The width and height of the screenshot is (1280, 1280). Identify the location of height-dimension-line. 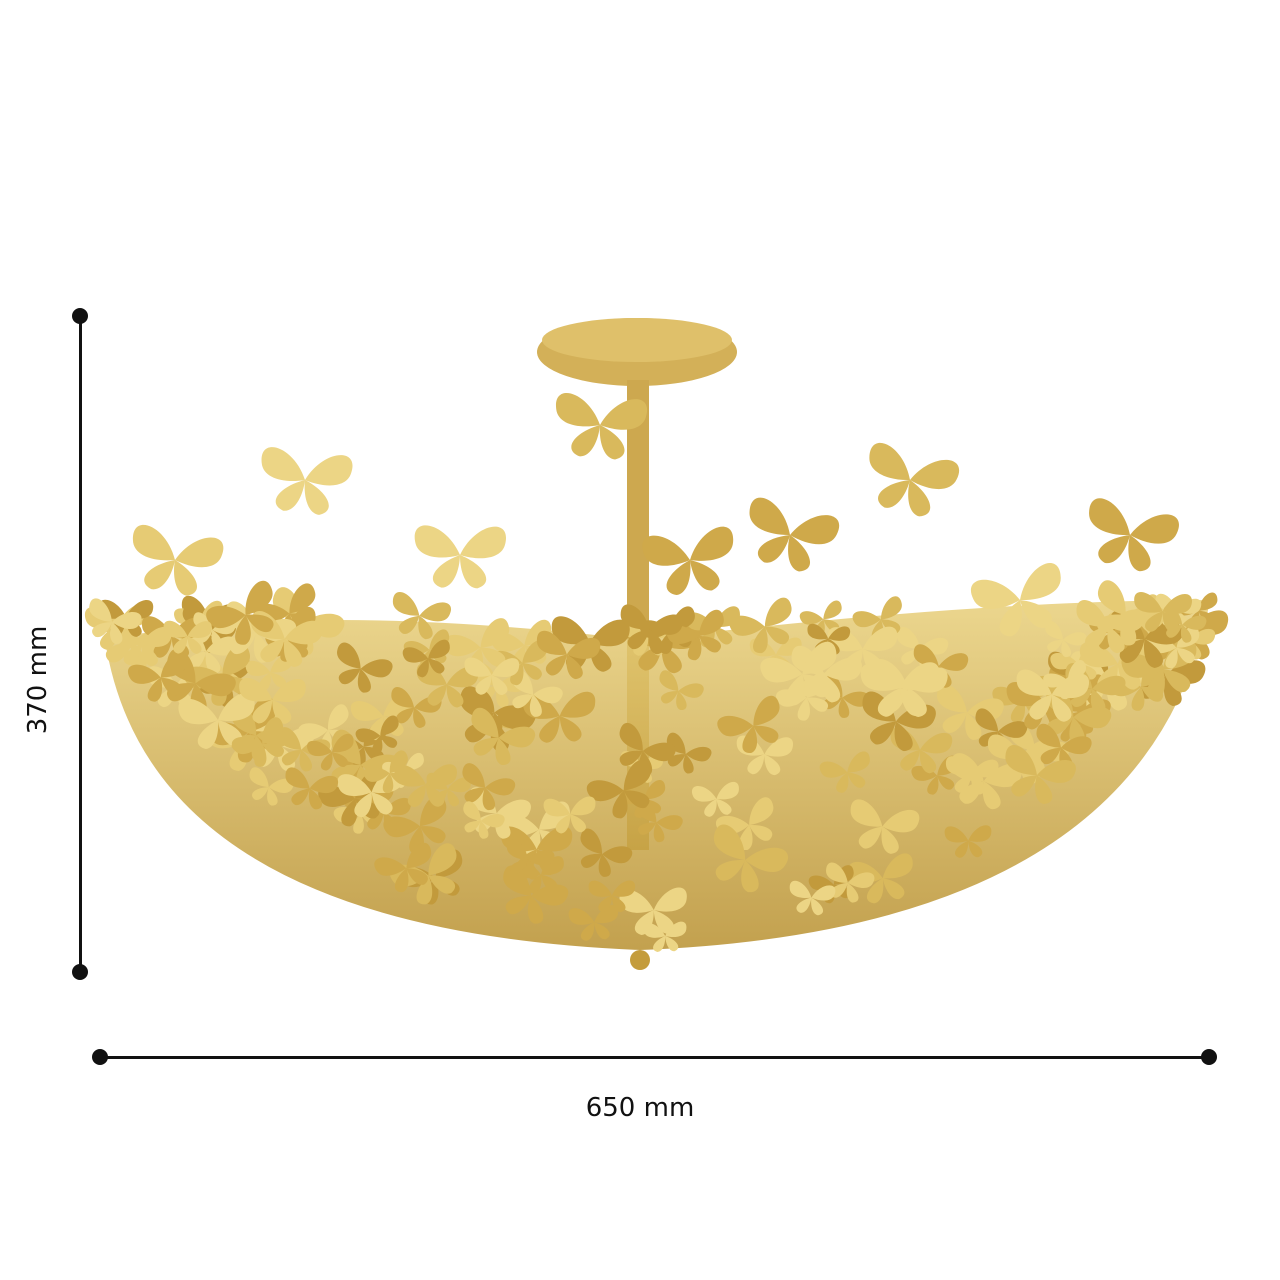
(80, 644).